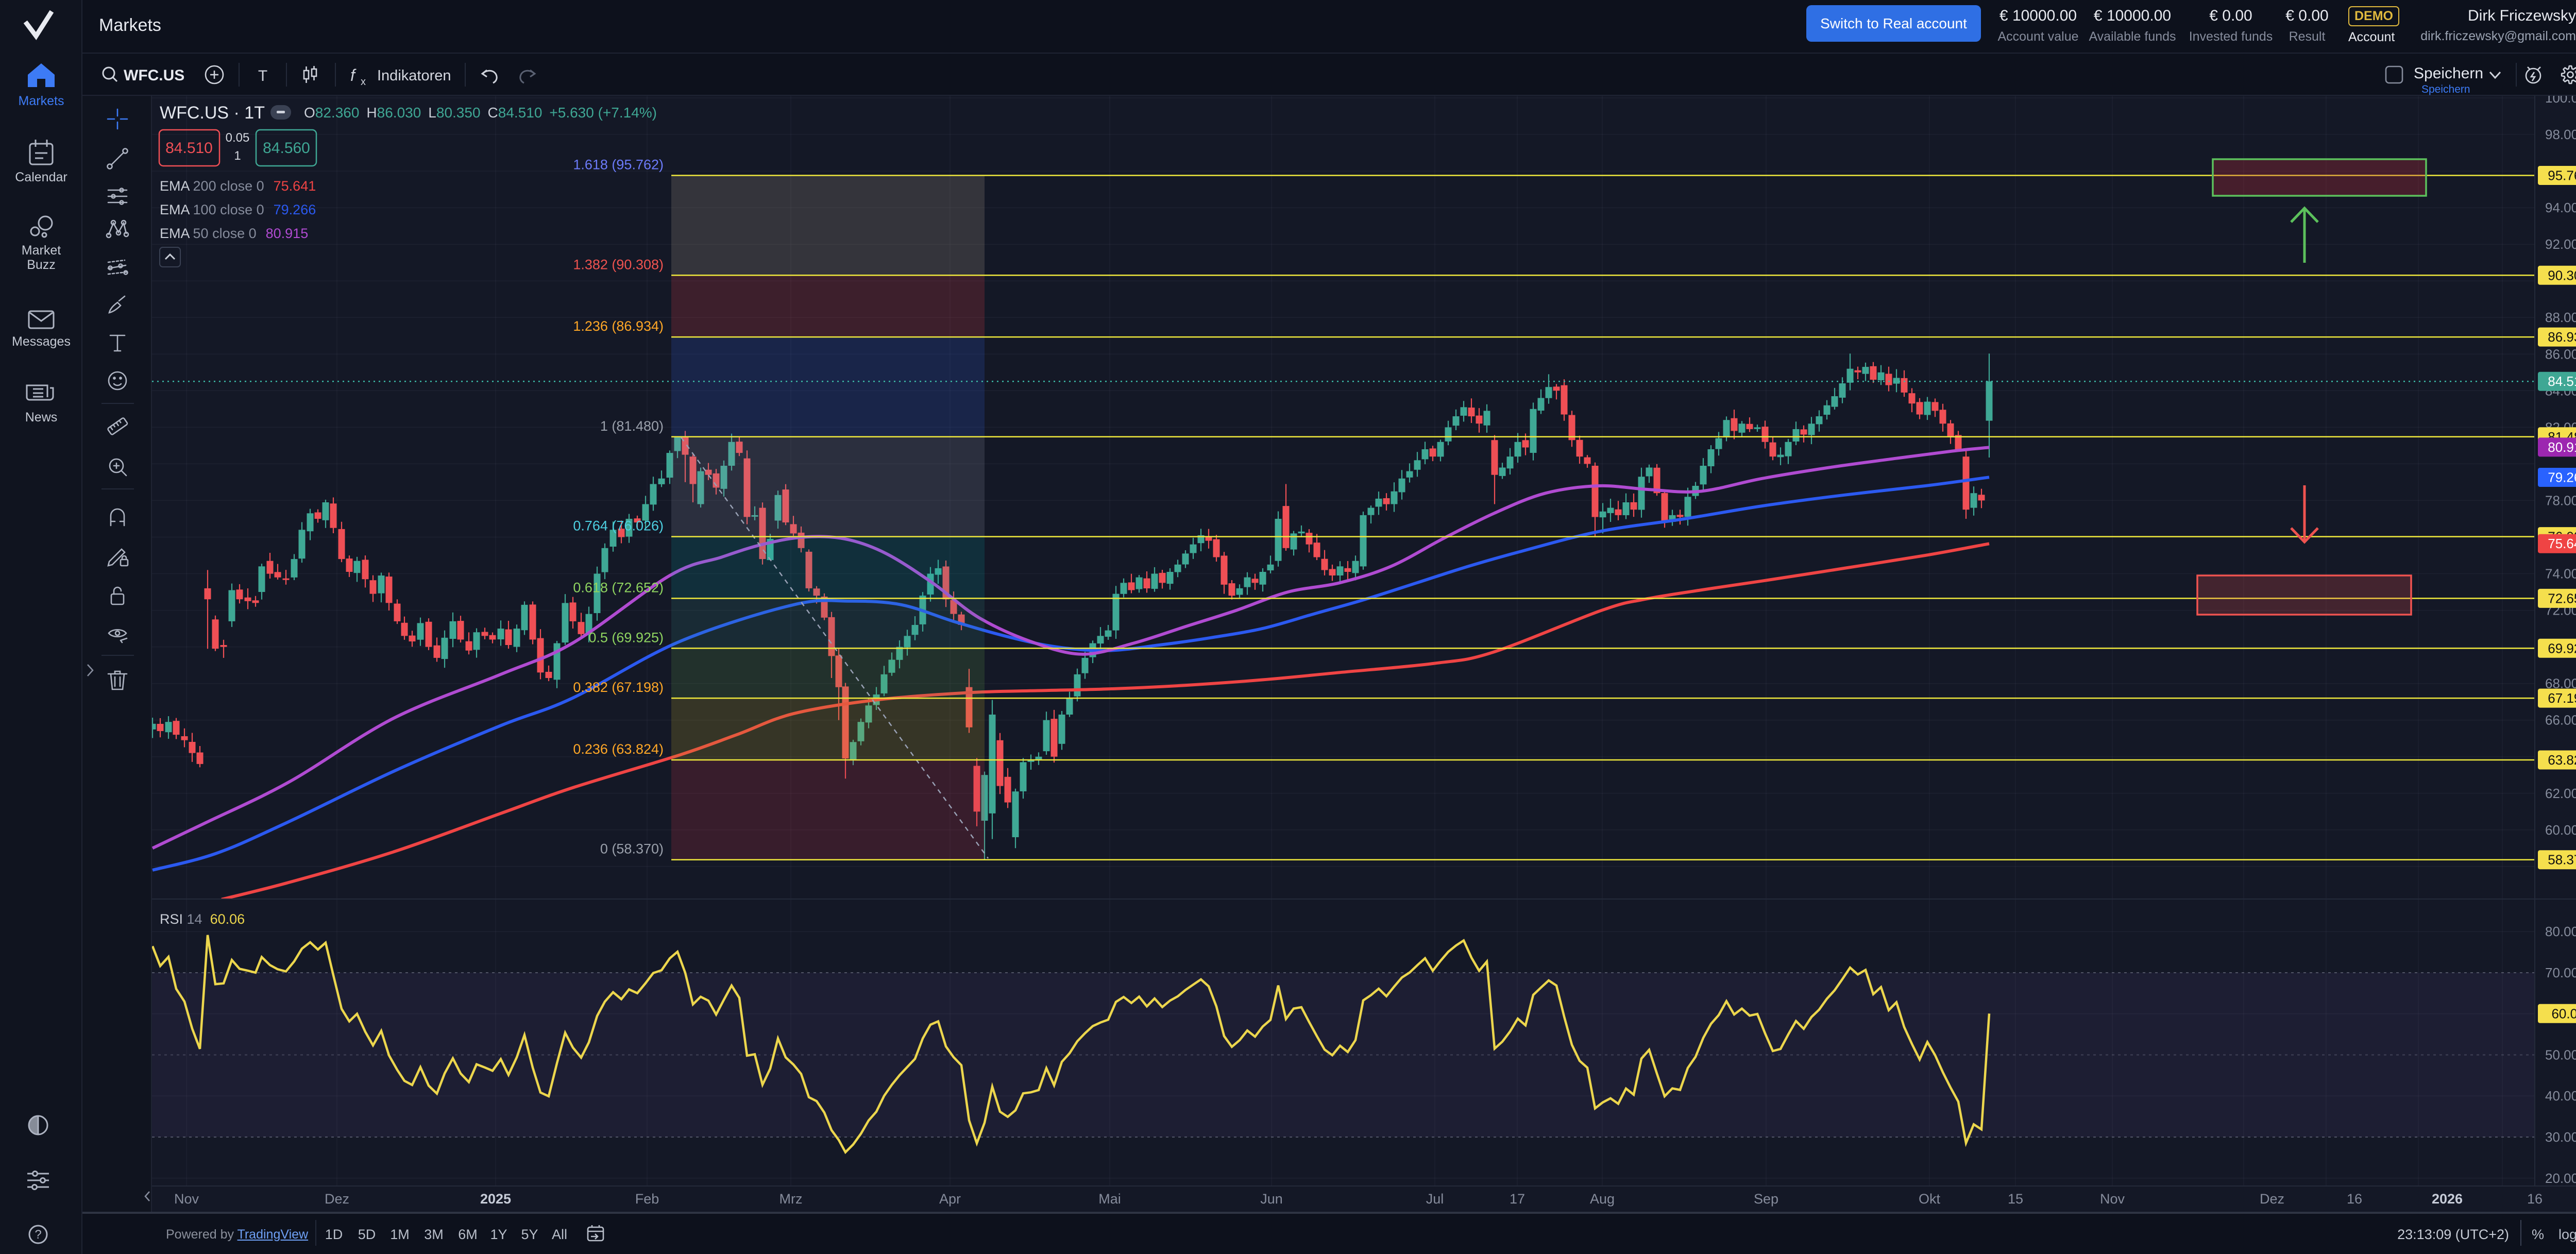  What do you see at coordinates (238, 138) in the screenshot?
I see `svg-text: 0.05` at bounding box center [238, 138].